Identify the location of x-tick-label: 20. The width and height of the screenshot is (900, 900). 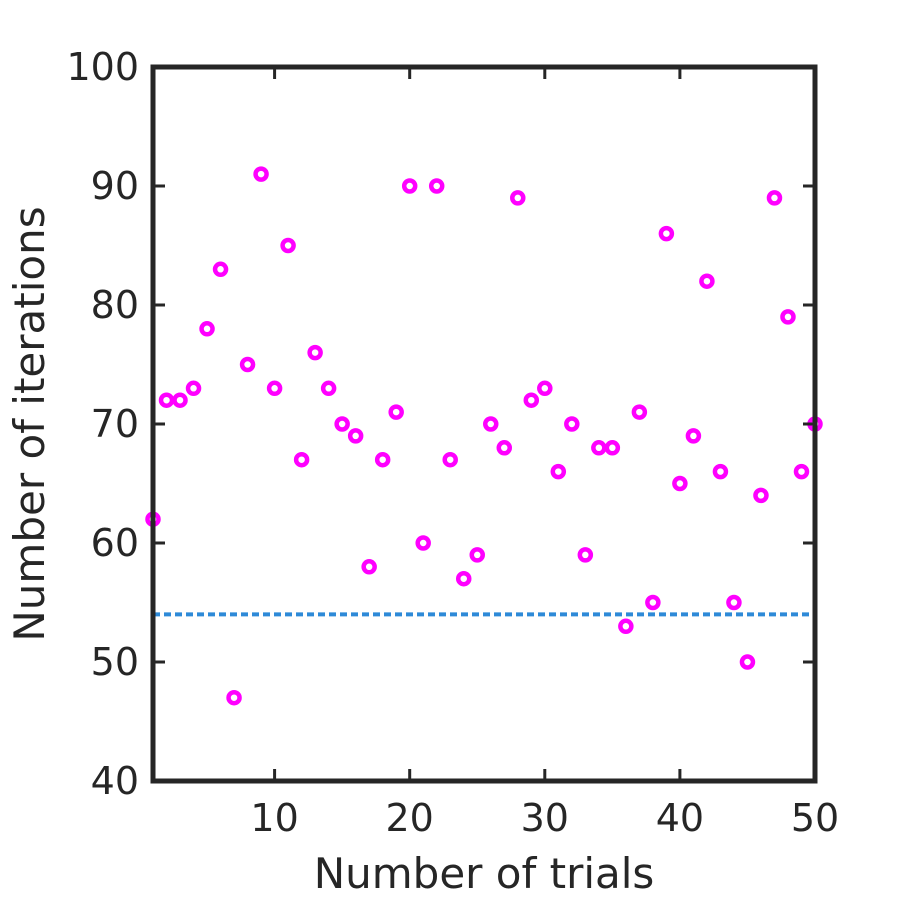
(410, 818).